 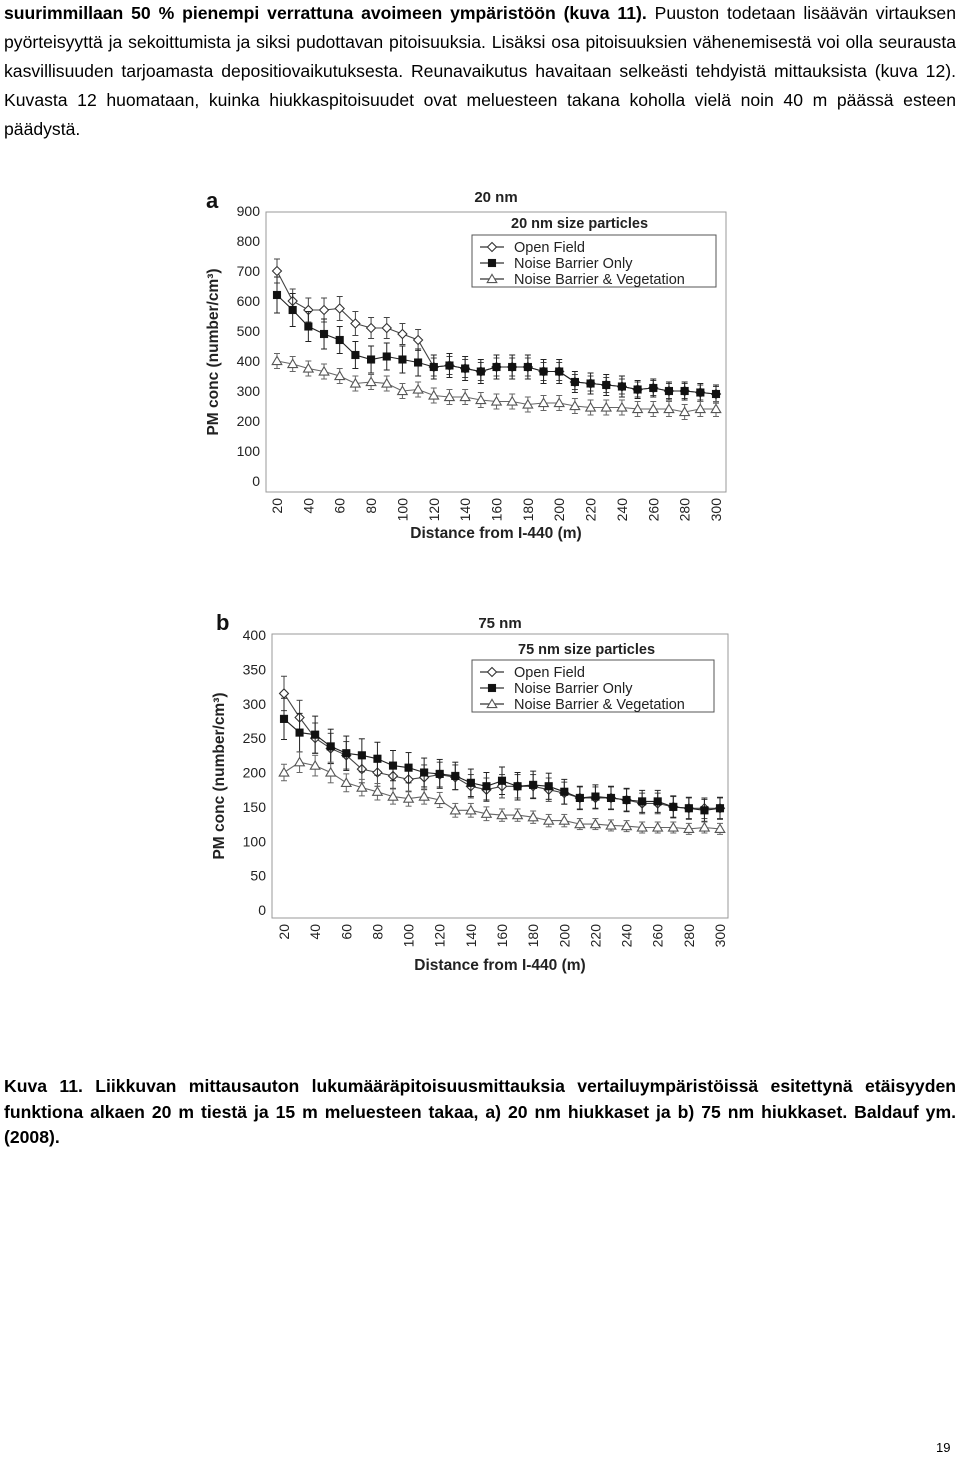 I want to click on legend-entry: Noise Barrier Only, so click(x=573, y=264).